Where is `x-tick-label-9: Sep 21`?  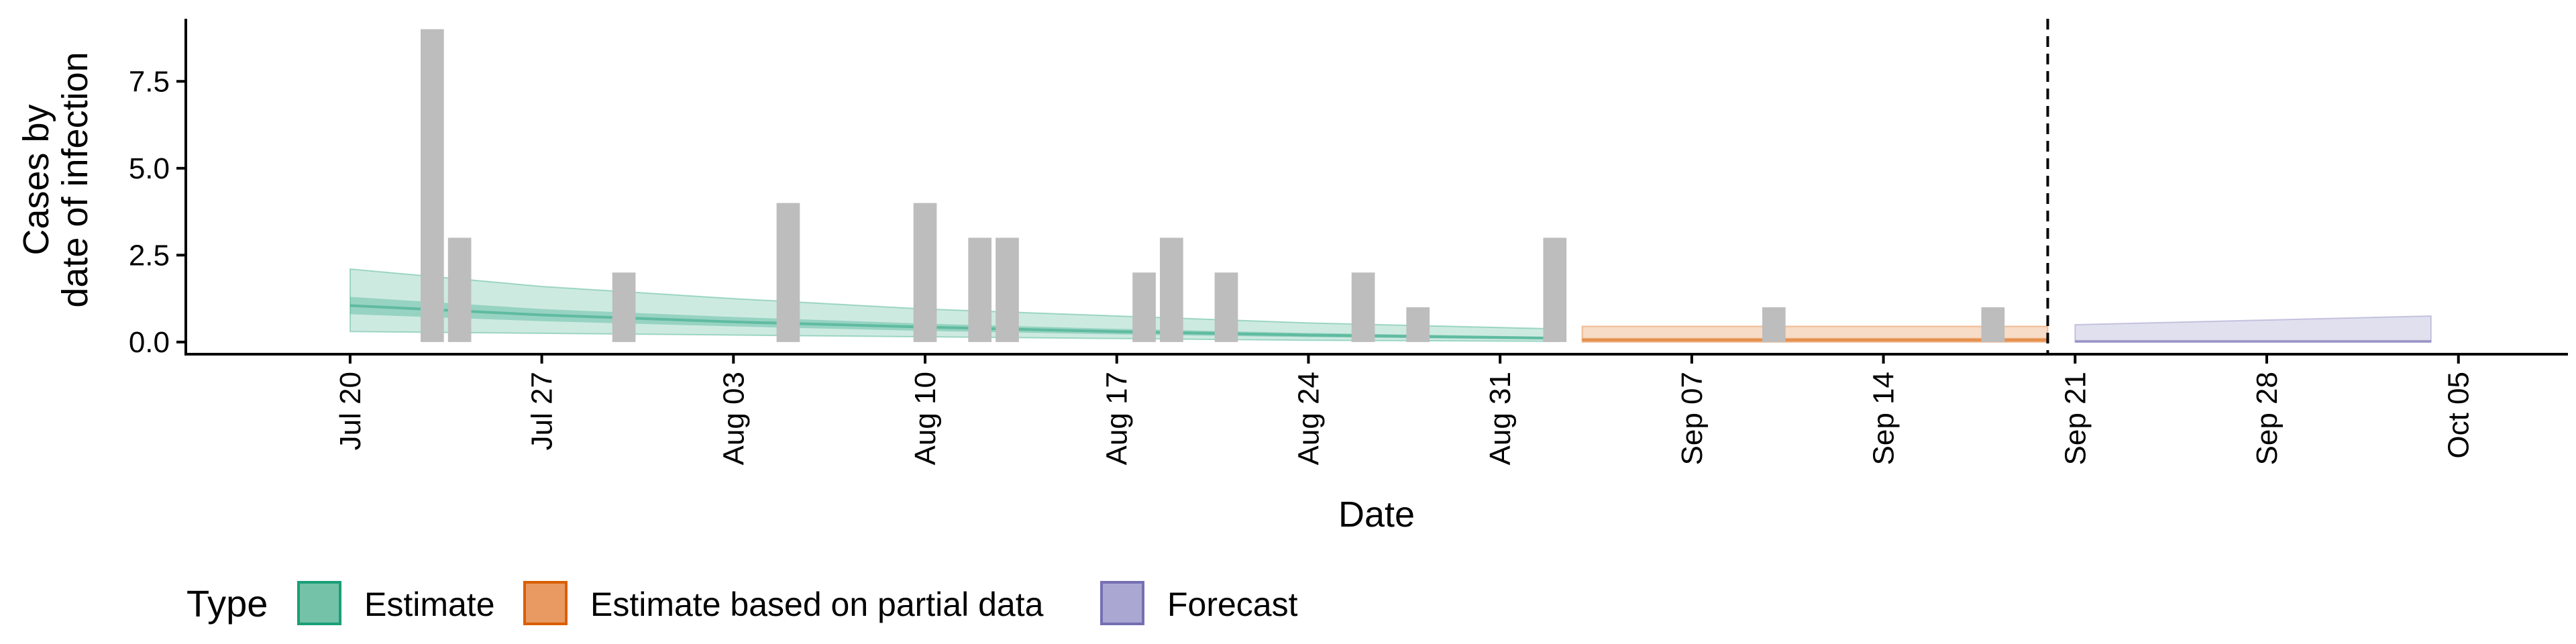 x-tick-label-9: Sep 21 is located at coordinates (2075, 418).